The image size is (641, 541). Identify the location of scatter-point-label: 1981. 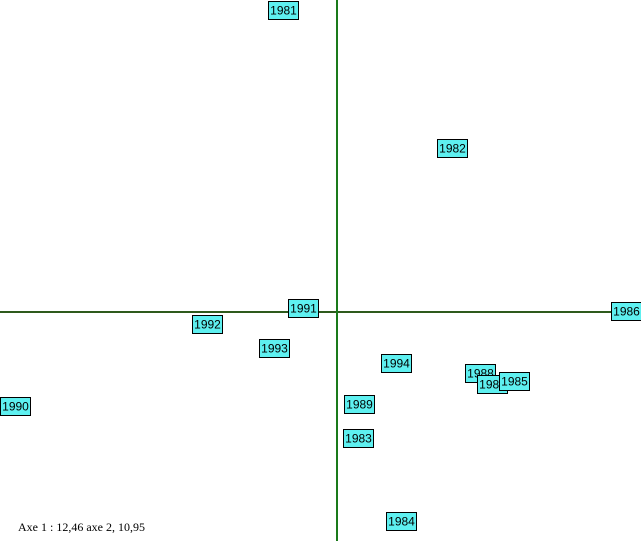
(283, 11).